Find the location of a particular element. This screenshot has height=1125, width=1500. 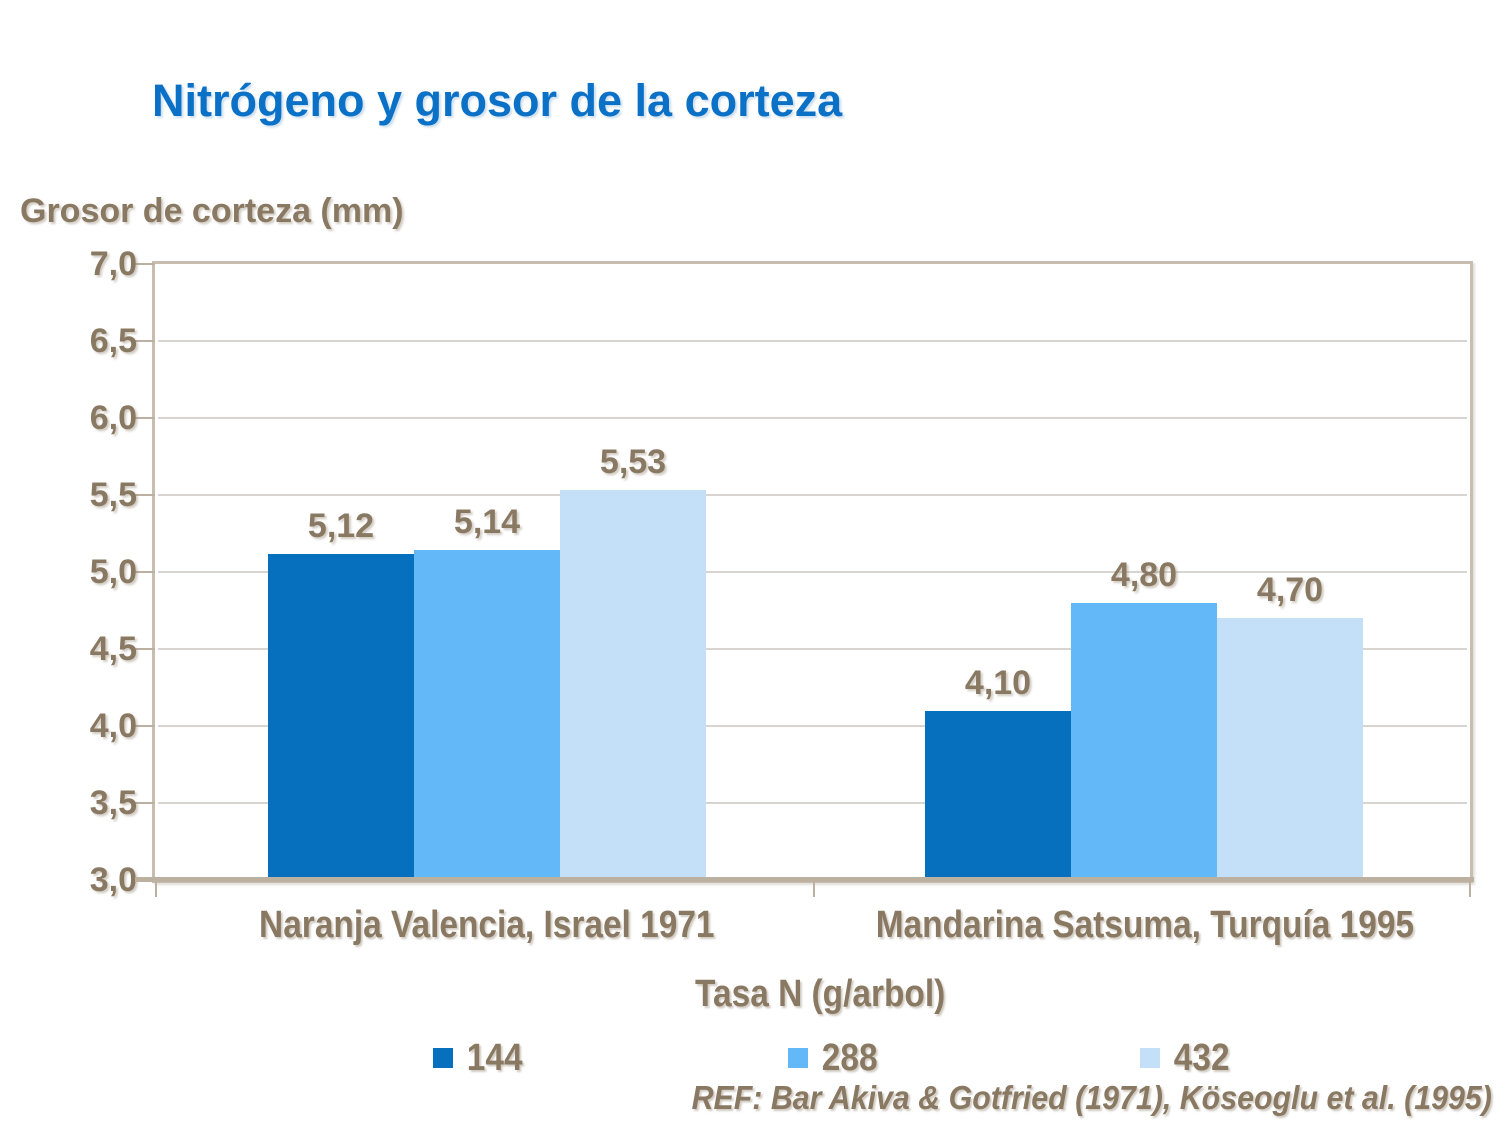

legend-item-288: 288 is located at coordinates (834, 1058).